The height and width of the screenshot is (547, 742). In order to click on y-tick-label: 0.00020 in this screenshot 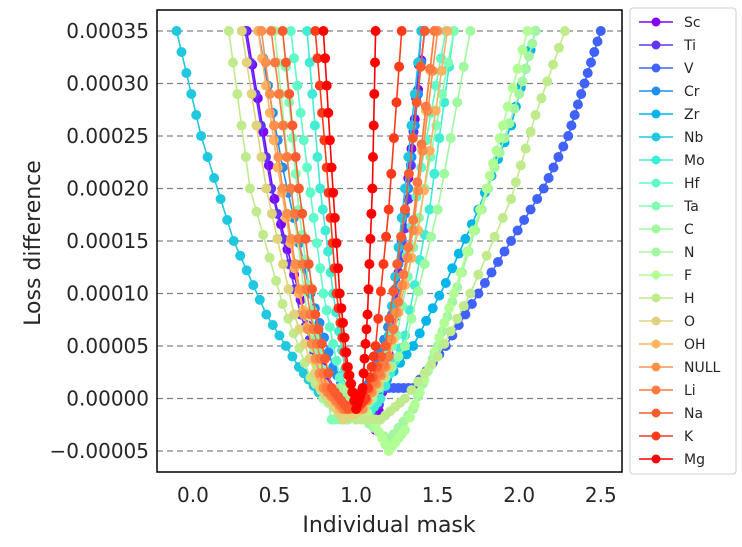, I will do `click(107, 189)`.